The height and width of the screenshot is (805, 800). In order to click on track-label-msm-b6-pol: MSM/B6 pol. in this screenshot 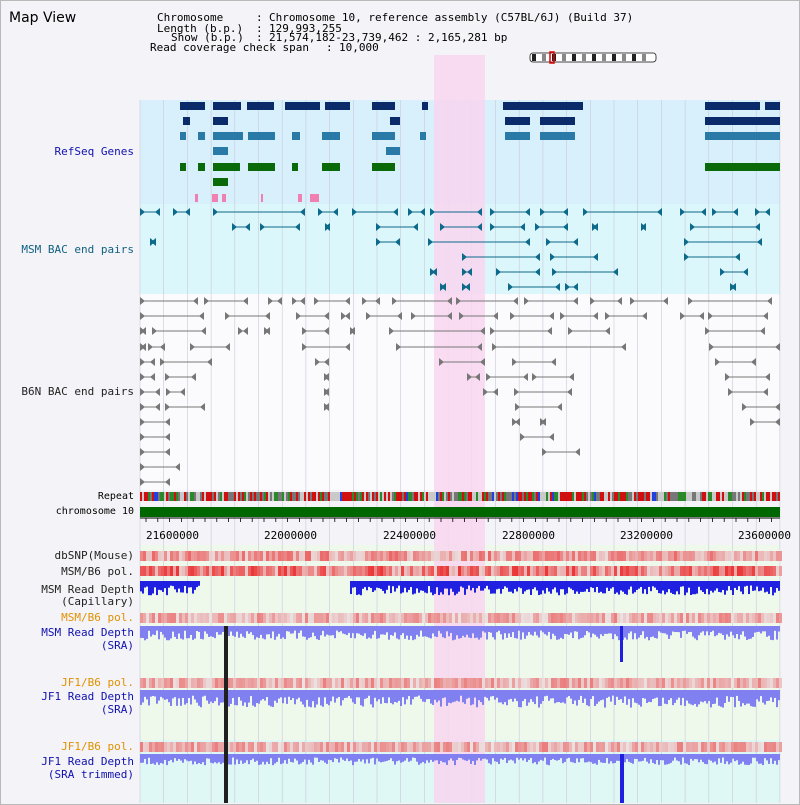, I will do `click(97, 571)`.